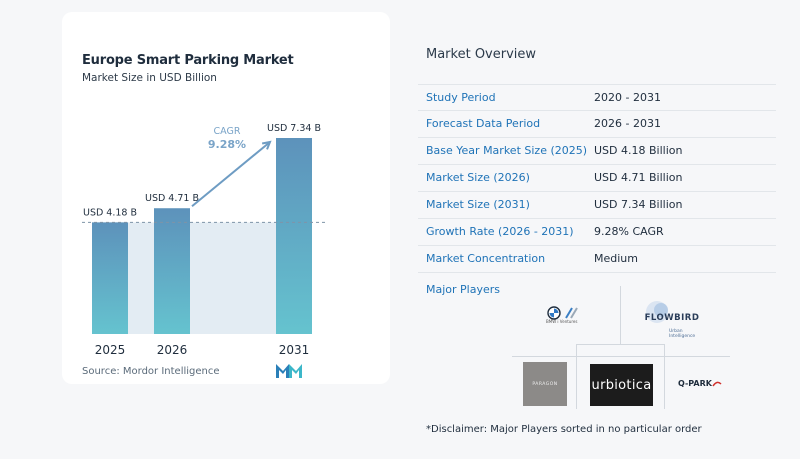  Describe the element at coordinates (638, 204) in the screenshot. I see `overview-row-value: USD 7.34 Billion` at that location.